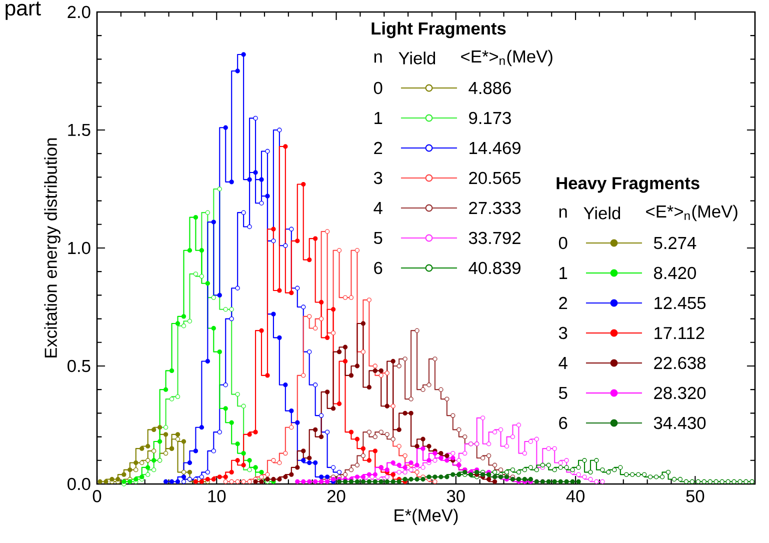  I want to click on legend-label: 17.112, so click(679, 333).